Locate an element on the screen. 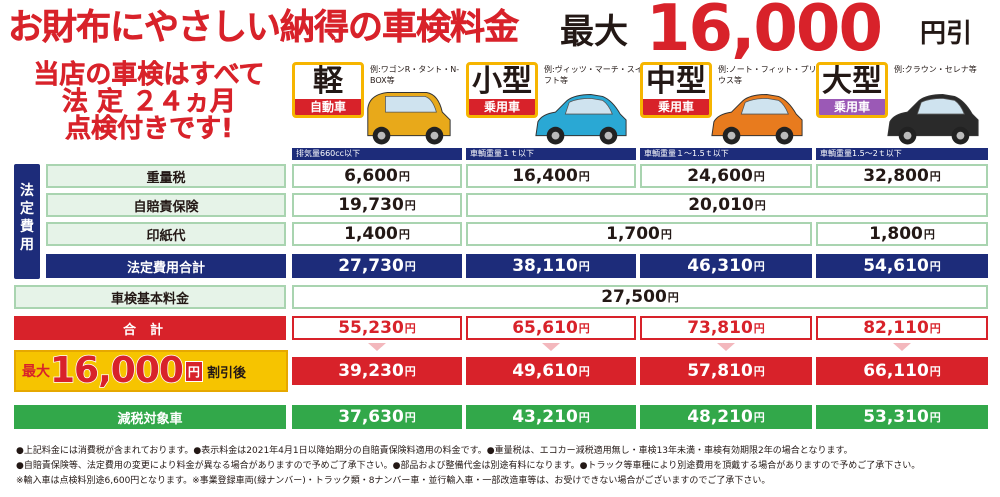 This screenshot has width=1000, height=497. car-class-examples: 例:ヴィッツ・マーチ・スイフト等 is located at coordinates (593, 75).